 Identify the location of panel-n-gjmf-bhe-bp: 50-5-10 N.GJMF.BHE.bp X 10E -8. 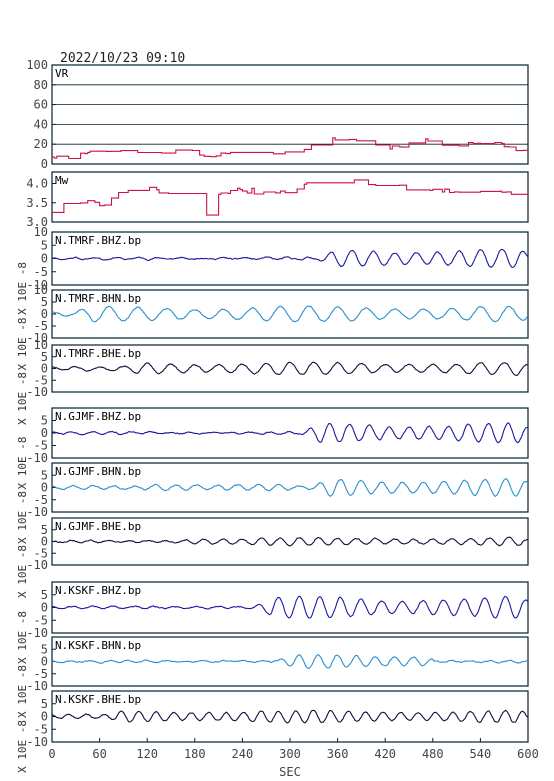
(272, 557).